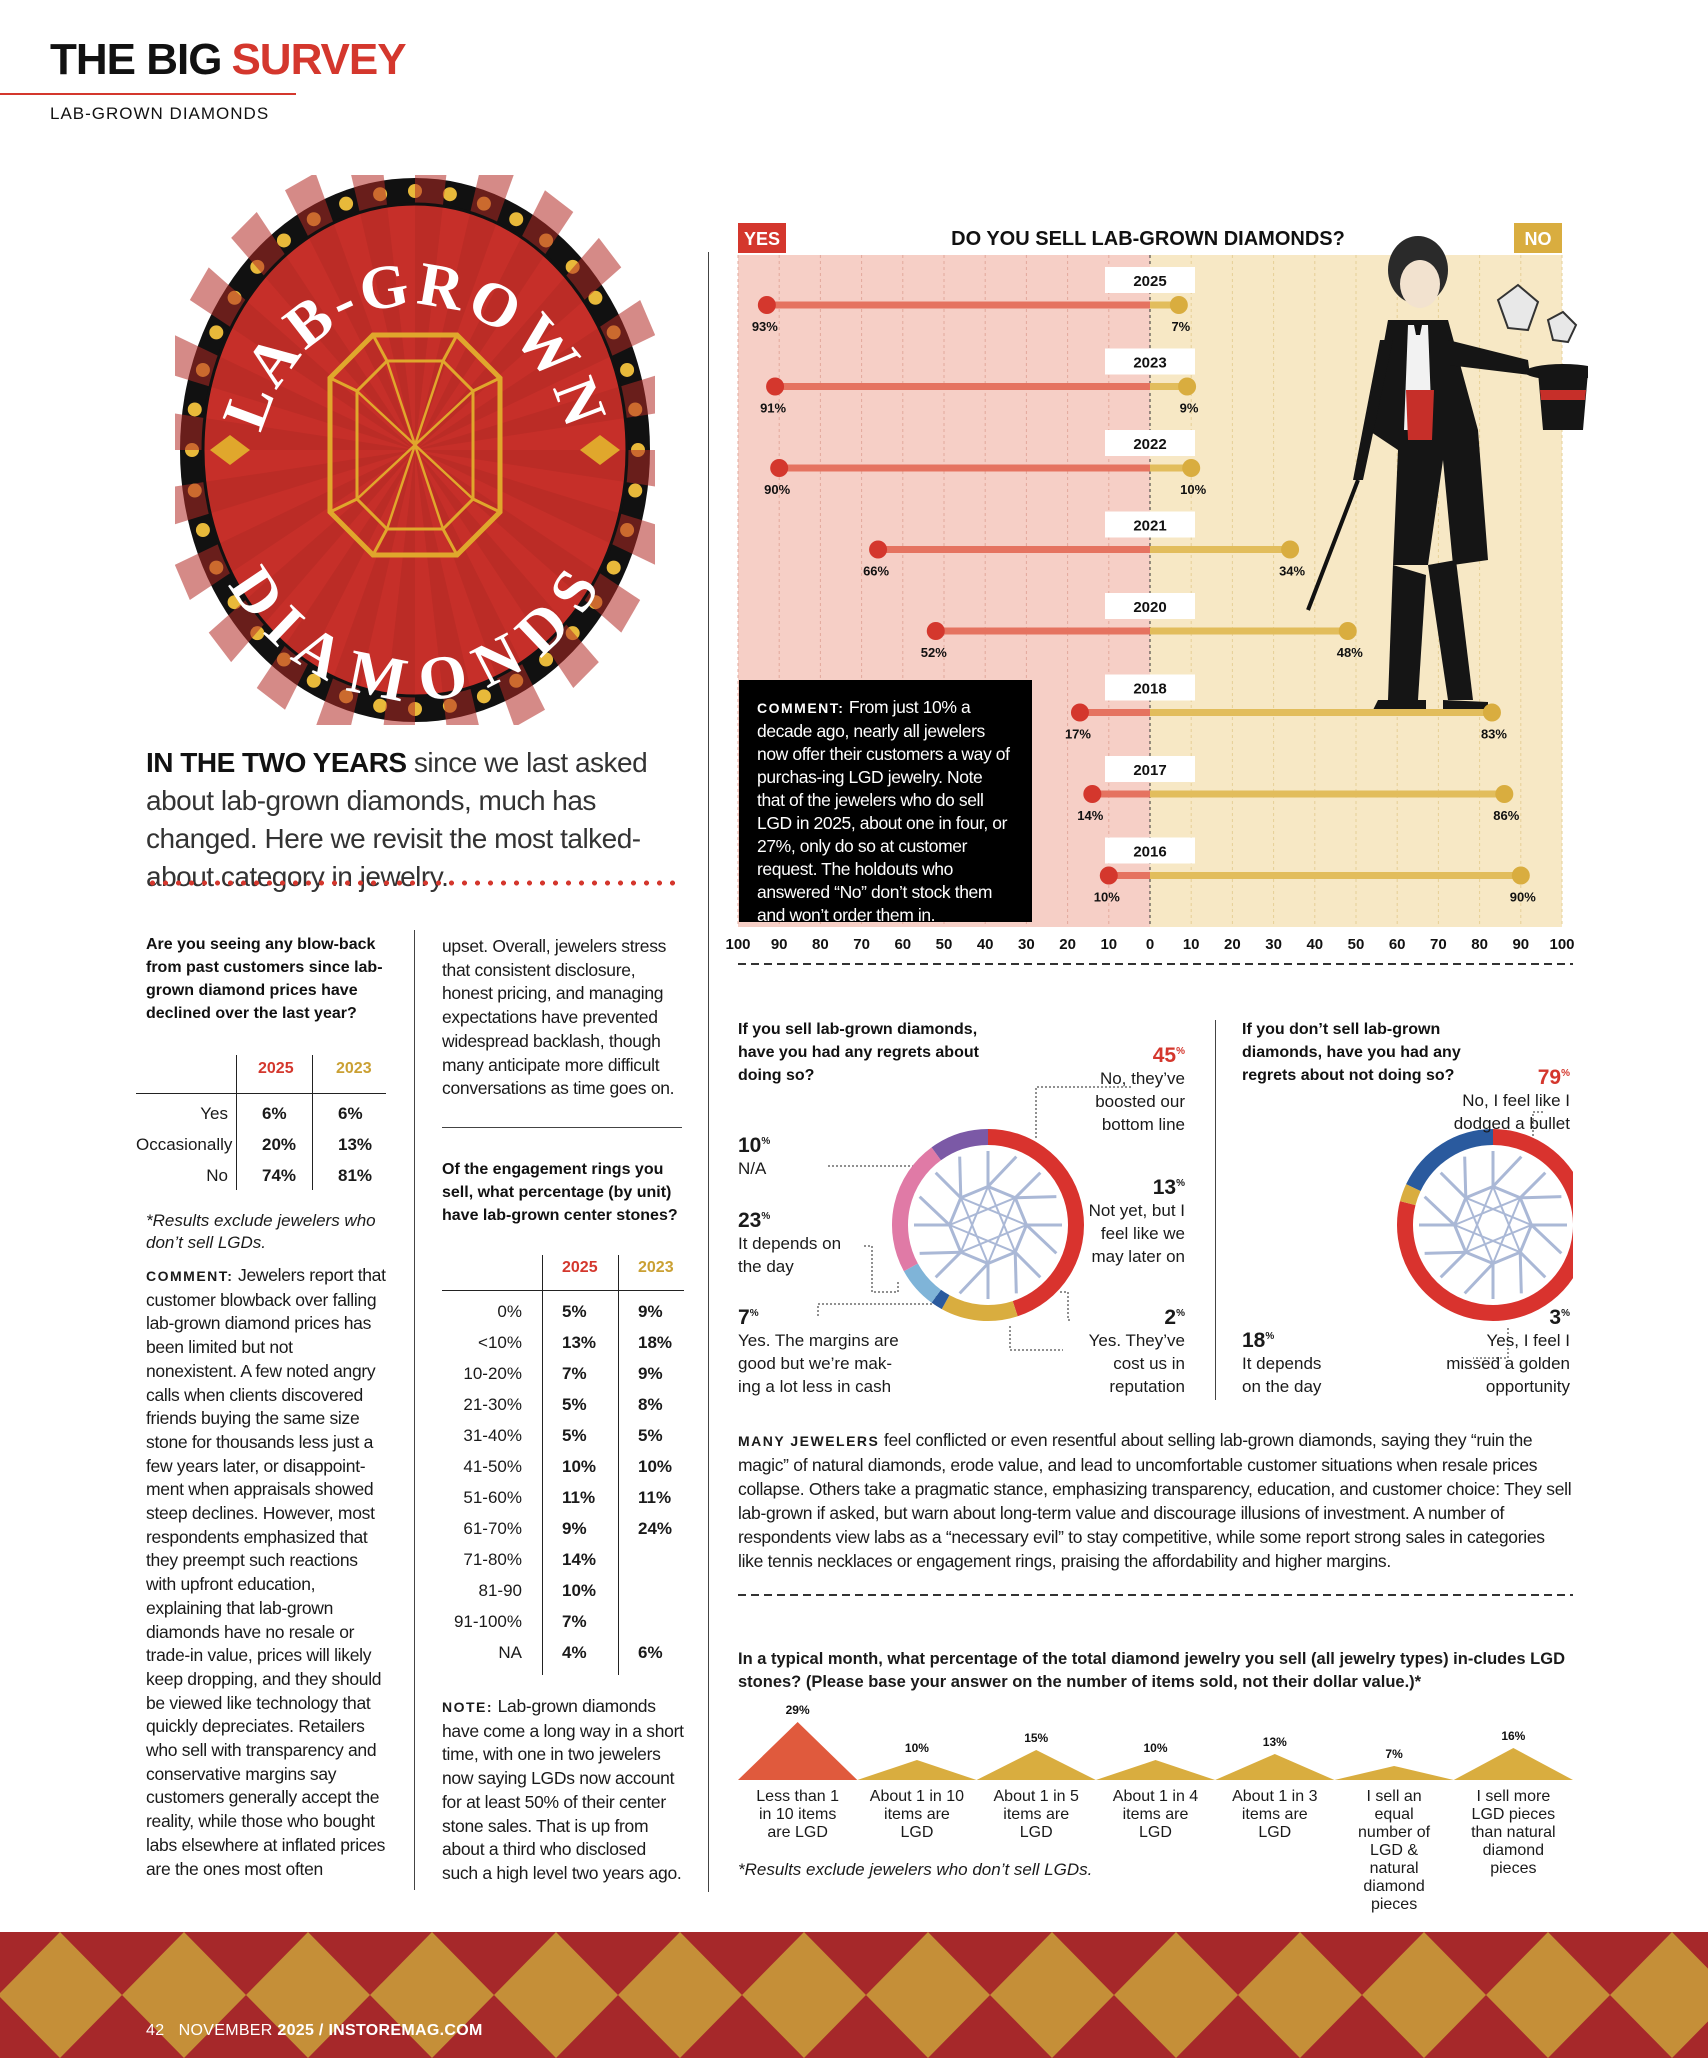  I want to click on d1-label-10: 10% N/A, so click(778, 1155).